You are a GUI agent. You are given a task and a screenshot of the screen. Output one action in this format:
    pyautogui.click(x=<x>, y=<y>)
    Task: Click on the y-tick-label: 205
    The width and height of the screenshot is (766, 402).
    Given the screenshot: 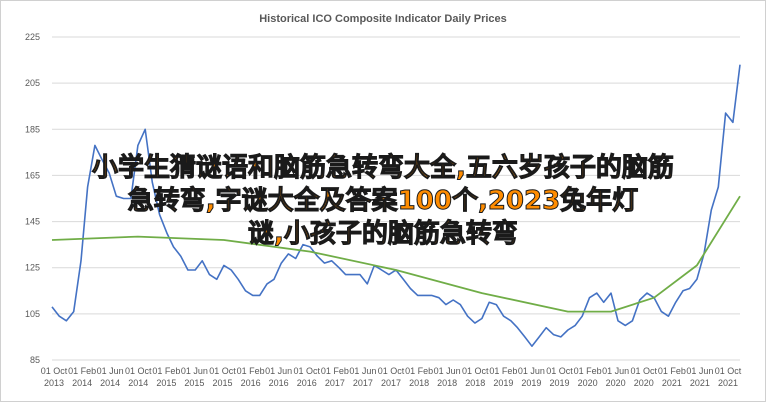 What is the action you would take?
    pyautogui.click(x=32, y=83)
    